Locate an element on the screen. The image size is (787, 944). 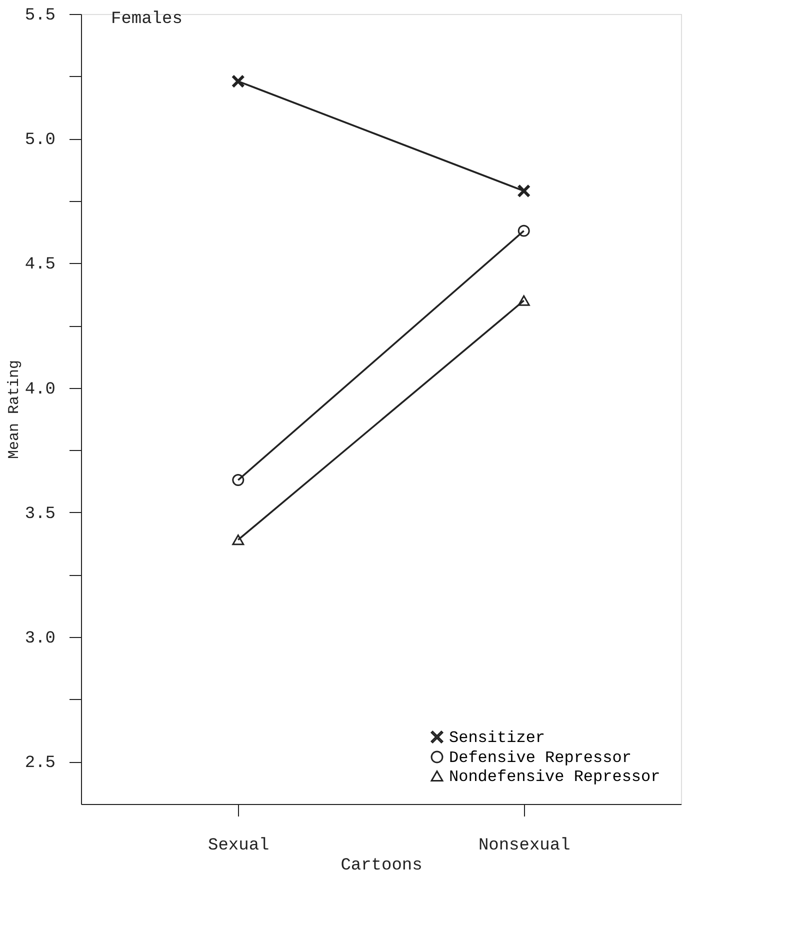
x-tick-label: Sexual is located at coordinates (239, 846).